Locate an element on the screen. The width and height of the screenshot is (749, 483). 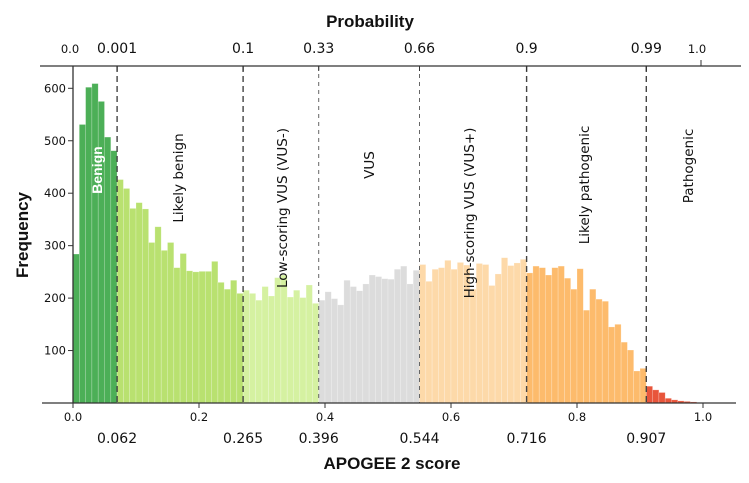
threshold-score-label: 0.062 is located at coordinates (117, 439).